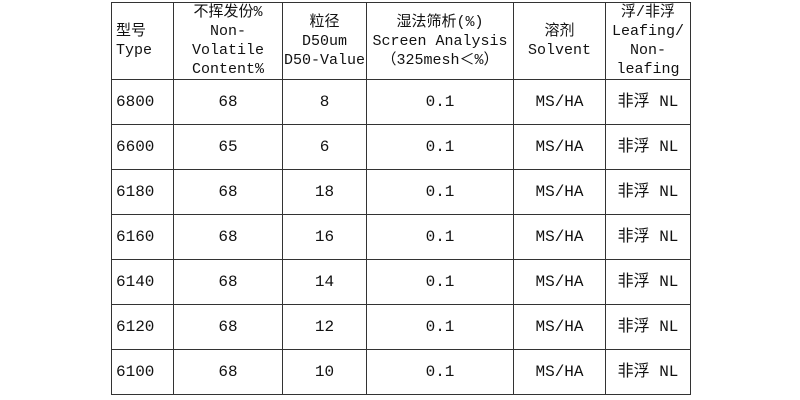  I want to click on header-line: Non-leafing, so click(648, 60).